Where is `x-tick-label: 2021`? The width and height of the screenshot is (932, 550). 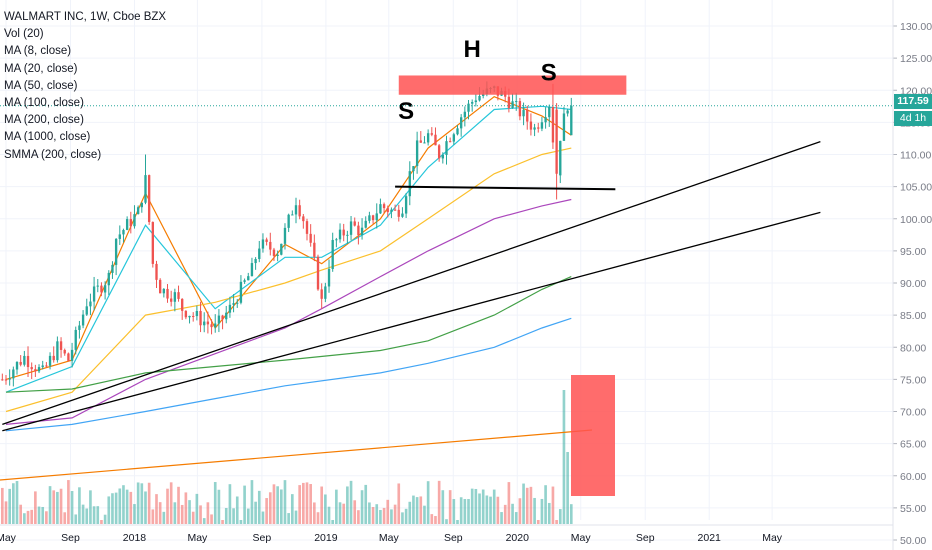 x-tick-label: 2021 is located at coordinates (710, 538).